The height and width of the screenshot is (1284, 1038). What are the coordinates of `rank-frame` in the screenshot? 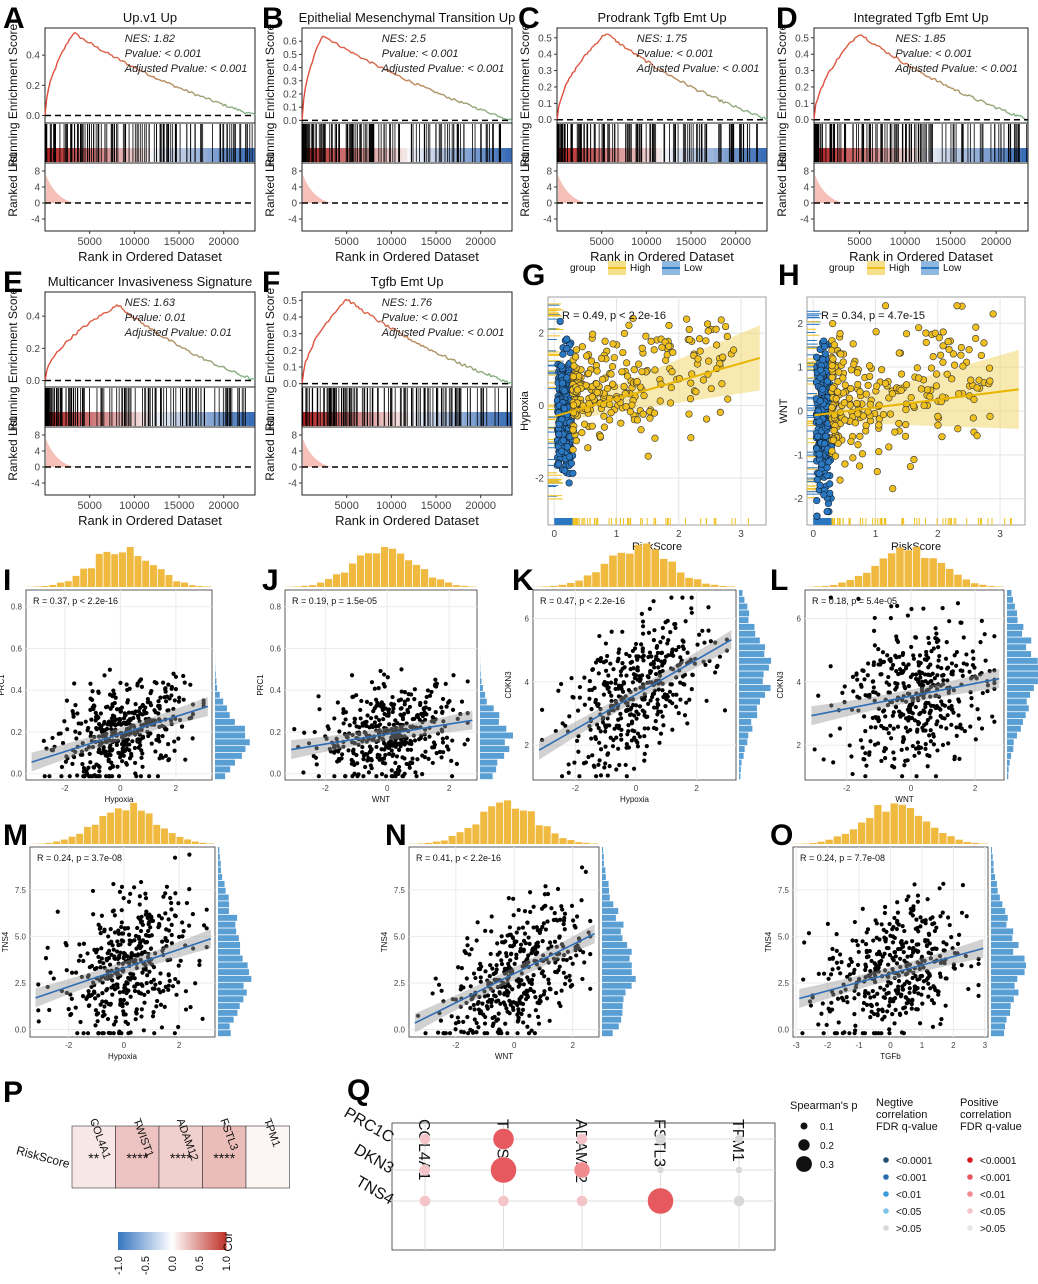 It's located at (150, 197).